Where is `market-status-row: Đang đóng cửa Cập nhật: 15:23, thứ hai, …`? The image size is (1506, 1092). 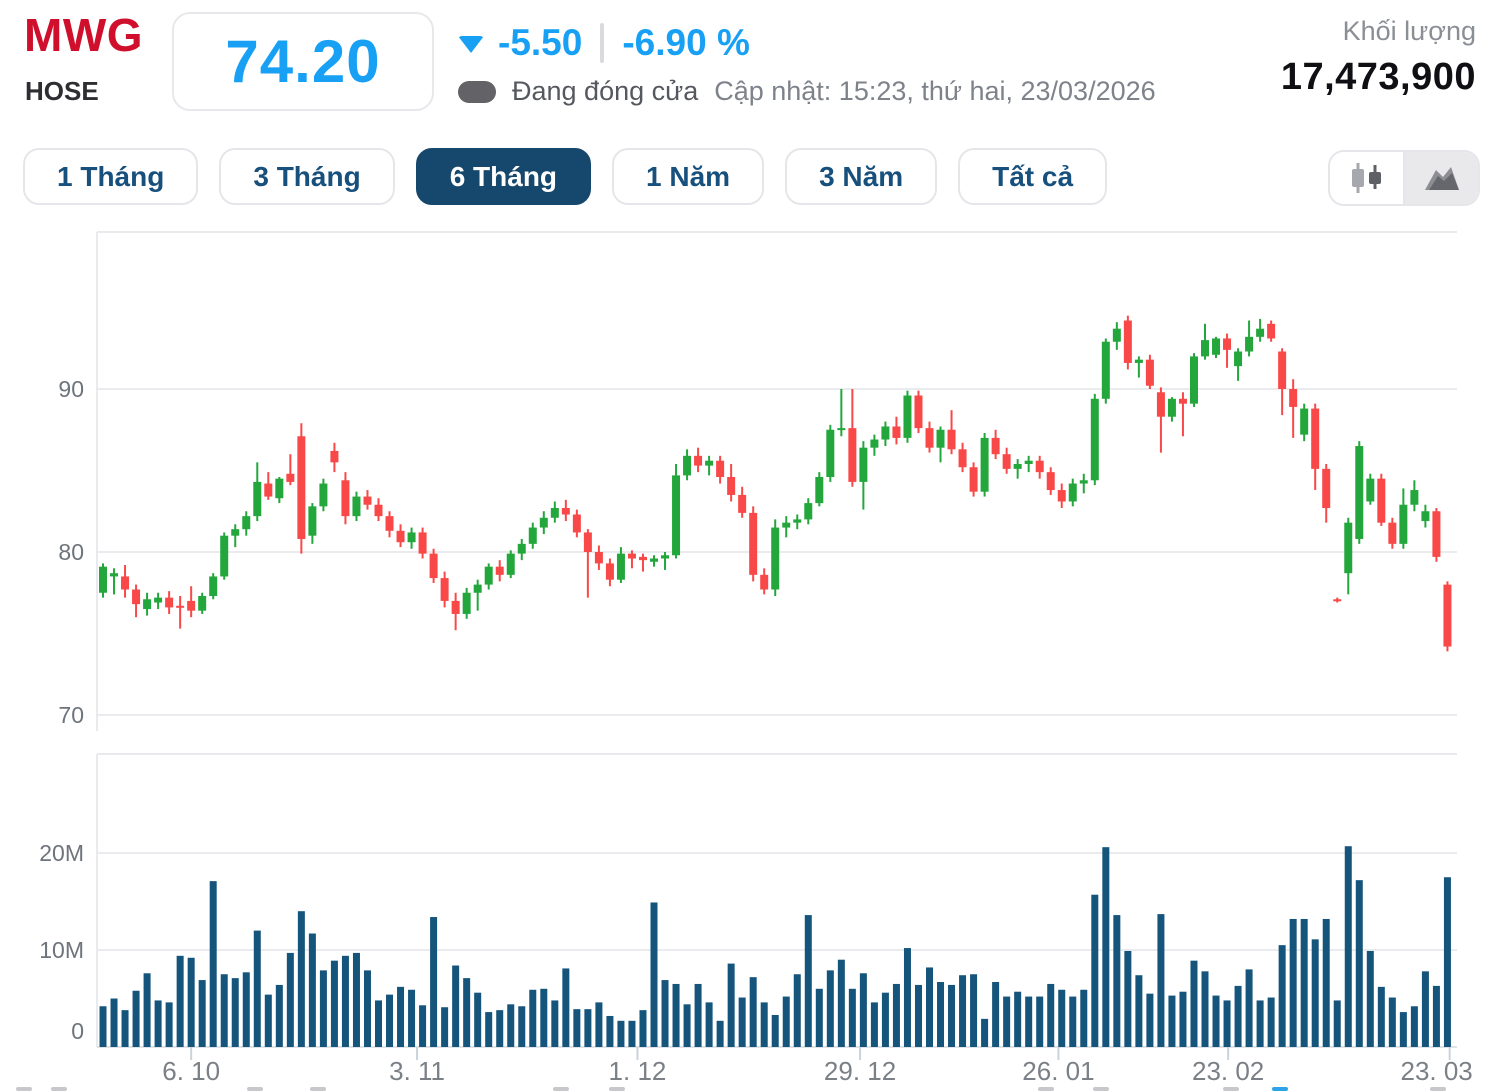
market-status-row: Đang đóng cửa Cập nhật: 15:23, thứ hai, … is located at coordinates (807, 91).